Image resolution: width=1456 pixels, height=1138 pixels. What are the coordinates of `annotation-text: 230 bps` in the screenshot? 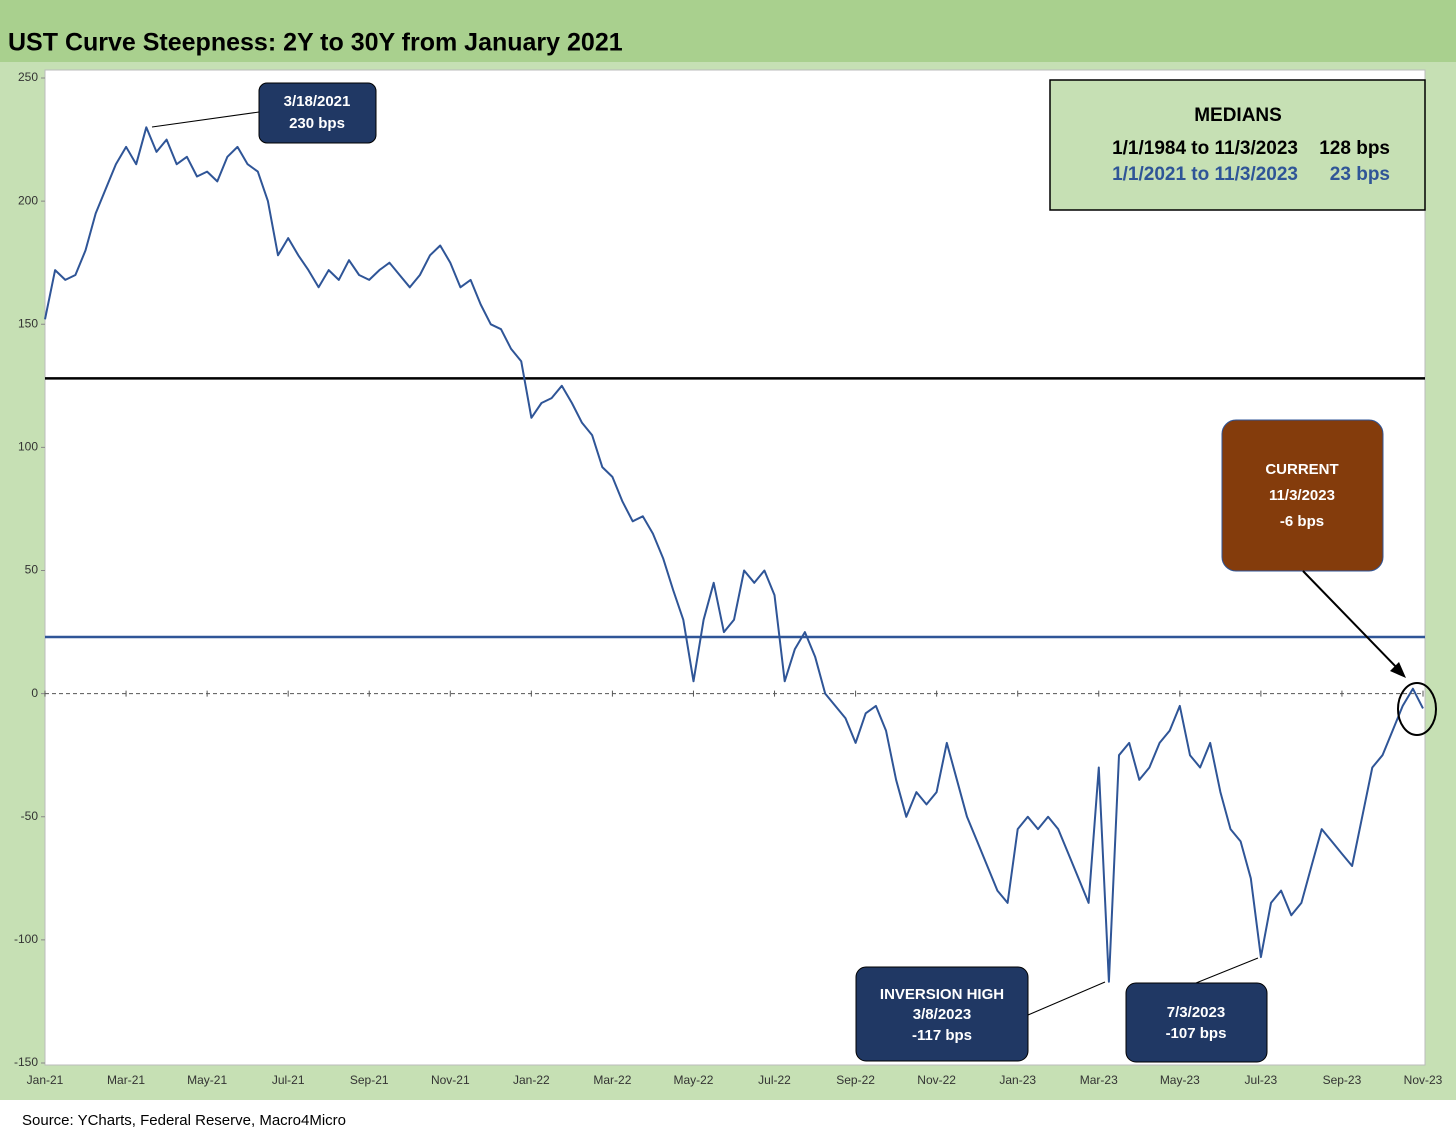 It's located at (317, 123).